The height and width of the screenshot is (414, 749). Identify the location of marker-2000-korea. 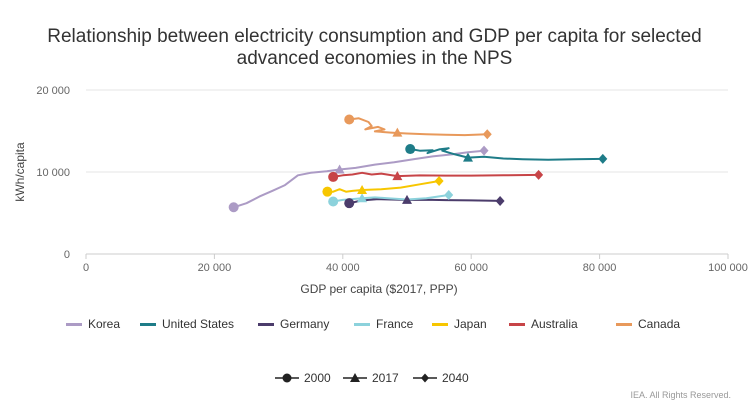
(233, 207).